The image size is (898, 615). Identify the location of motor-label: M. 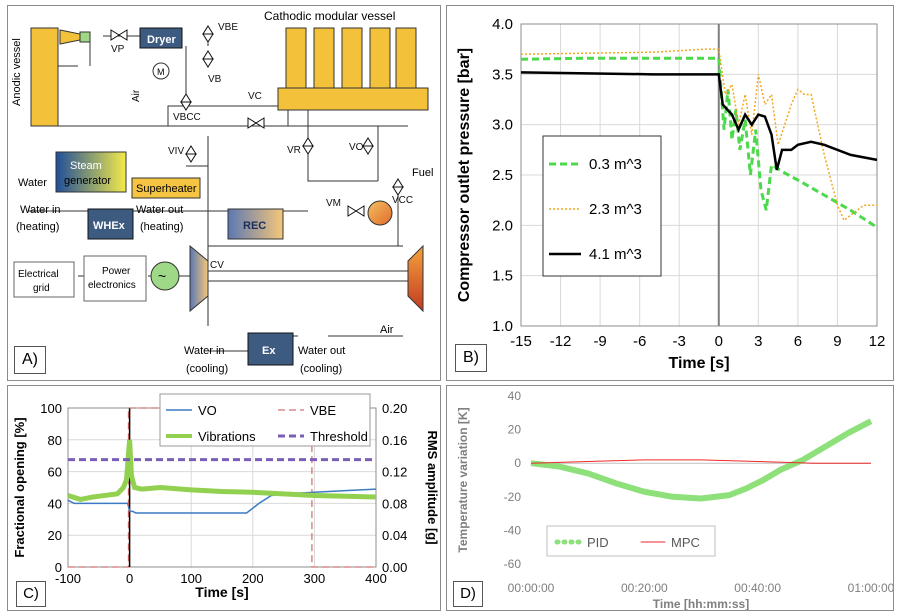
(161, 72).